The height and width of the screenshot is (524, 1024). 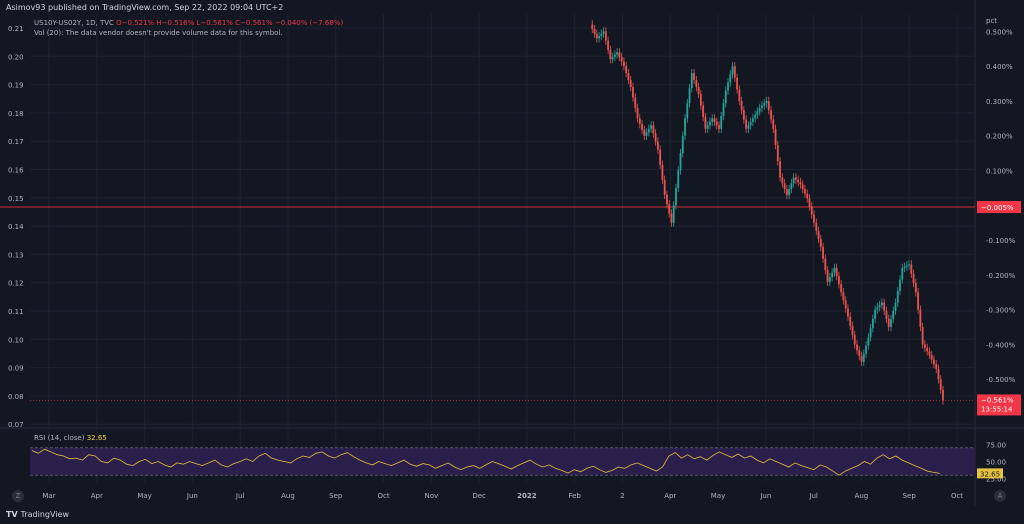 What do you see at coordinates (16, 227) in the screenshot?
I see `left-tick-label: 0.14` at bounding box center [16, 227].